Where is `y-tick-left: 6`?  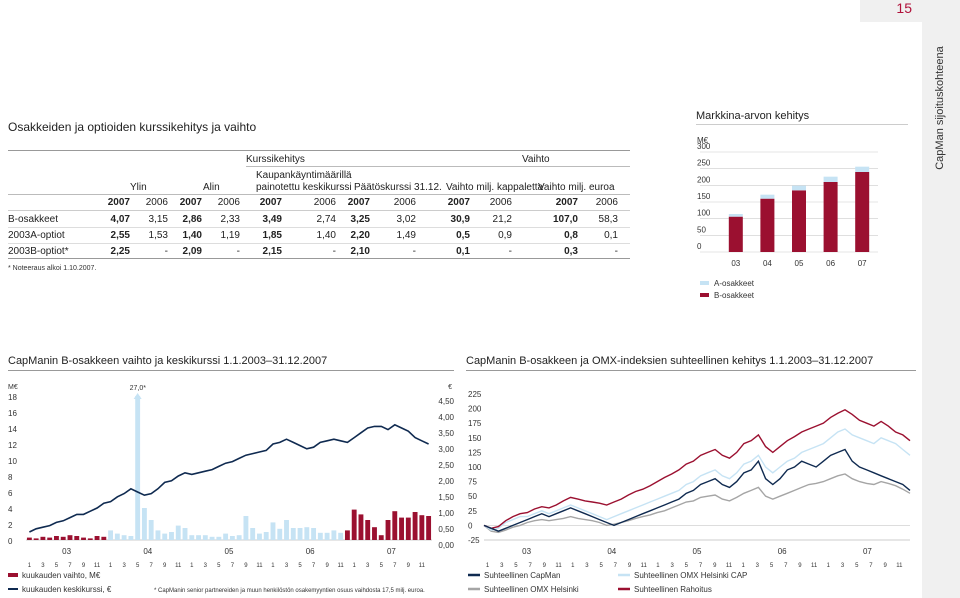 y-tick-left: 6 is located at coordinates (10, 493).